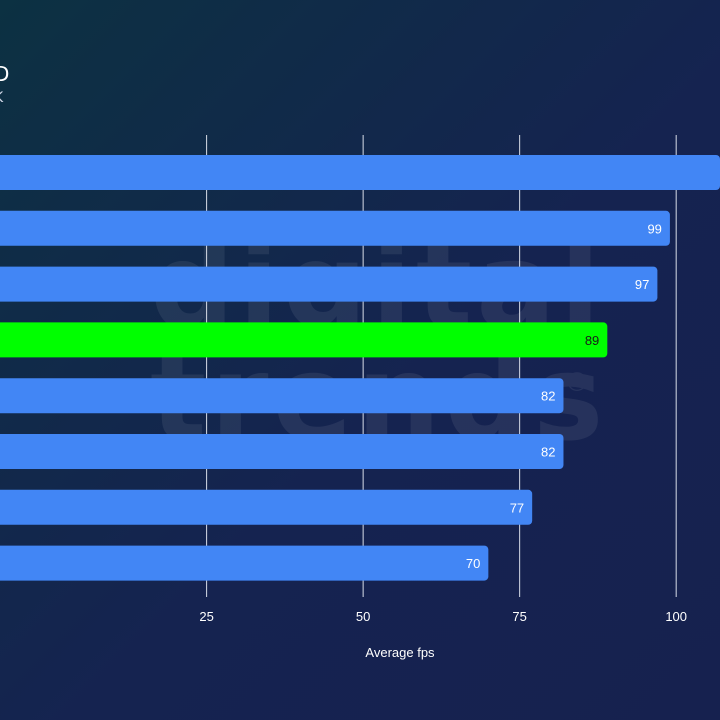  What do you see at coordinates (642, 284) in the screenshot?
I see `data-label-2: 97` at bounding box center [642, 284].